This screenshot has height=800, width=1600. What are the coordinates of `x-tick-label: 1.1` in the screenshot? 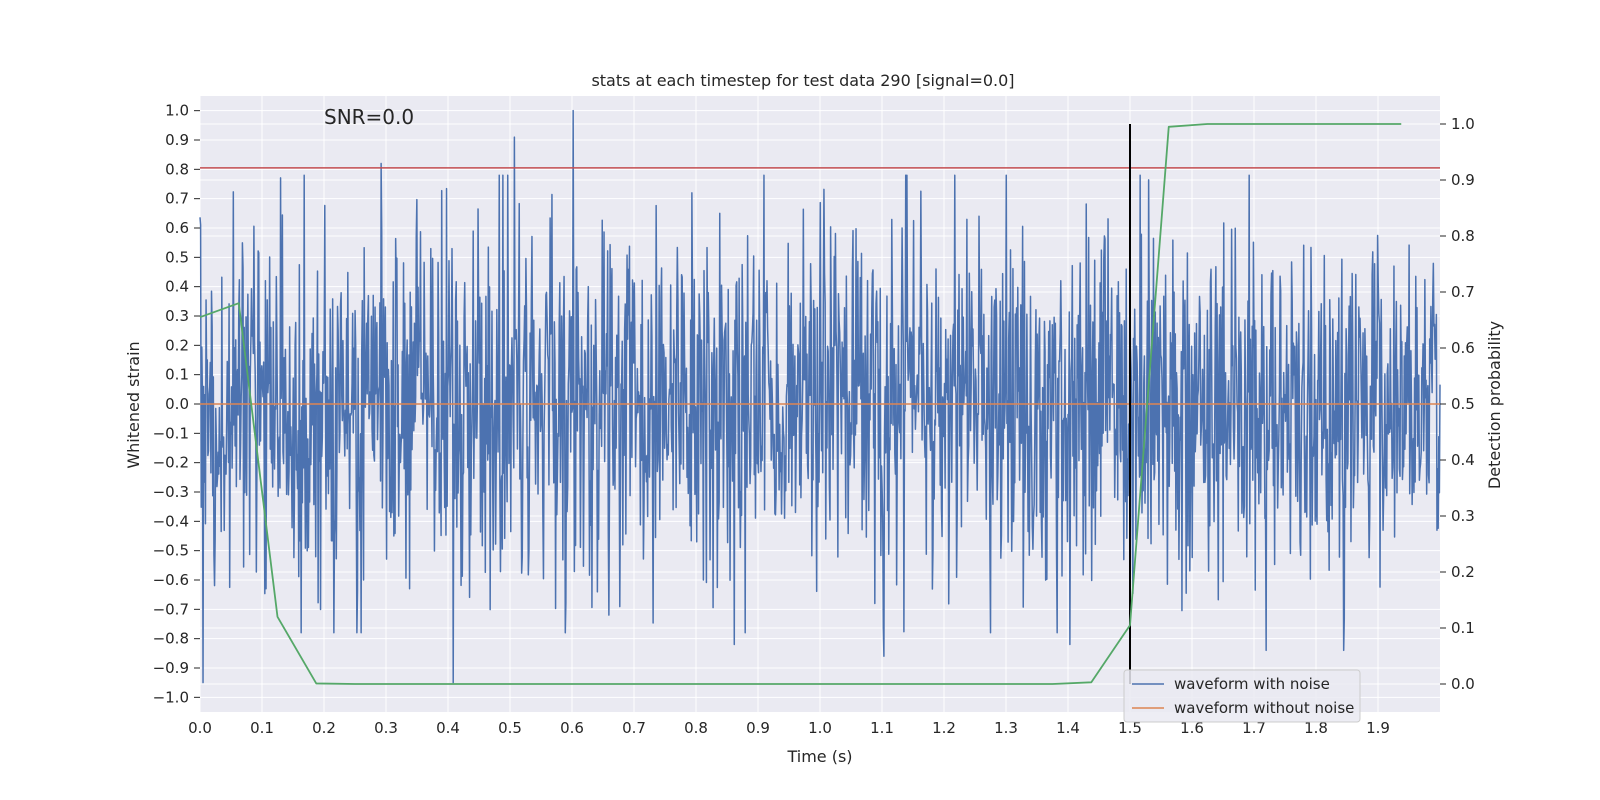 It's located at (882, 728).